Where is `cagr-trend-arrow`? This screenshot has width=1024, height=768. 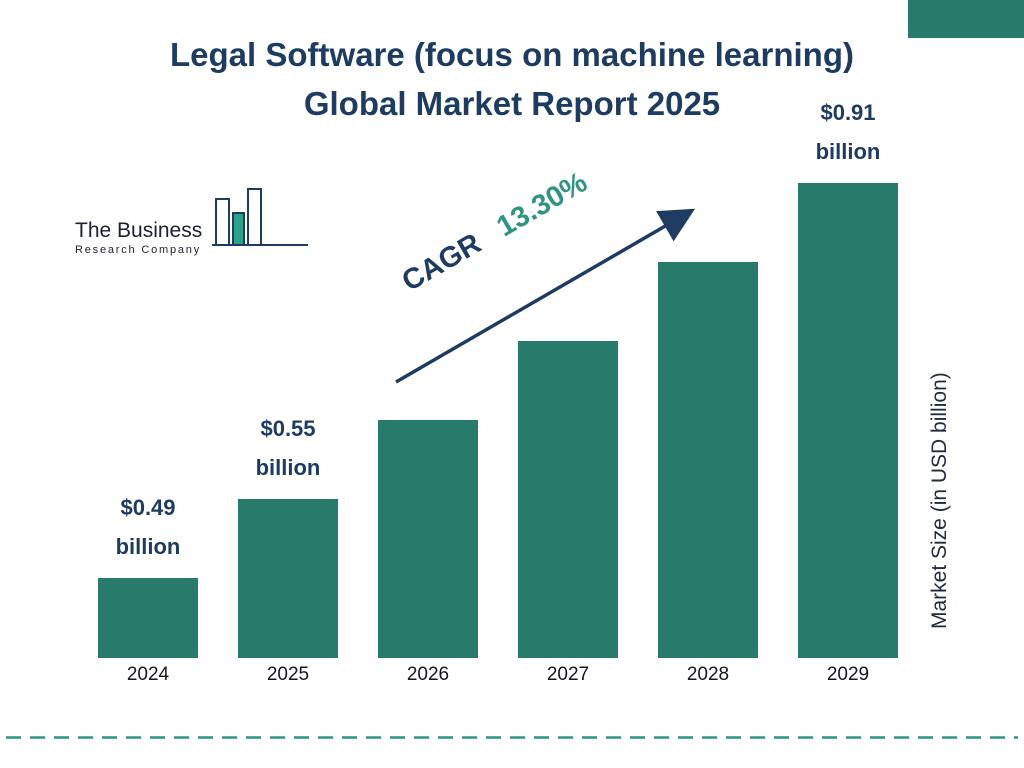 cagr-trend-arrow is located at coordinates (545, 296).